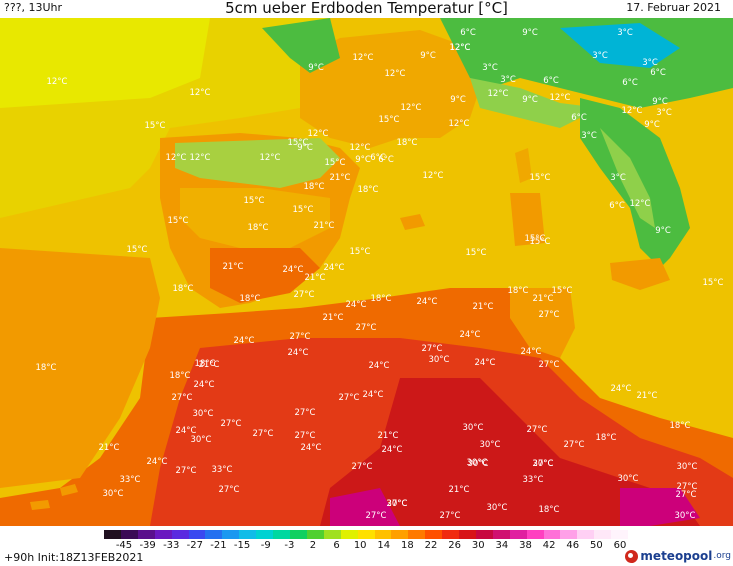  Describe the element at coordinates (678, 556) in the screenshot. I see `meteopool-logo: meteopool .org` at that location.